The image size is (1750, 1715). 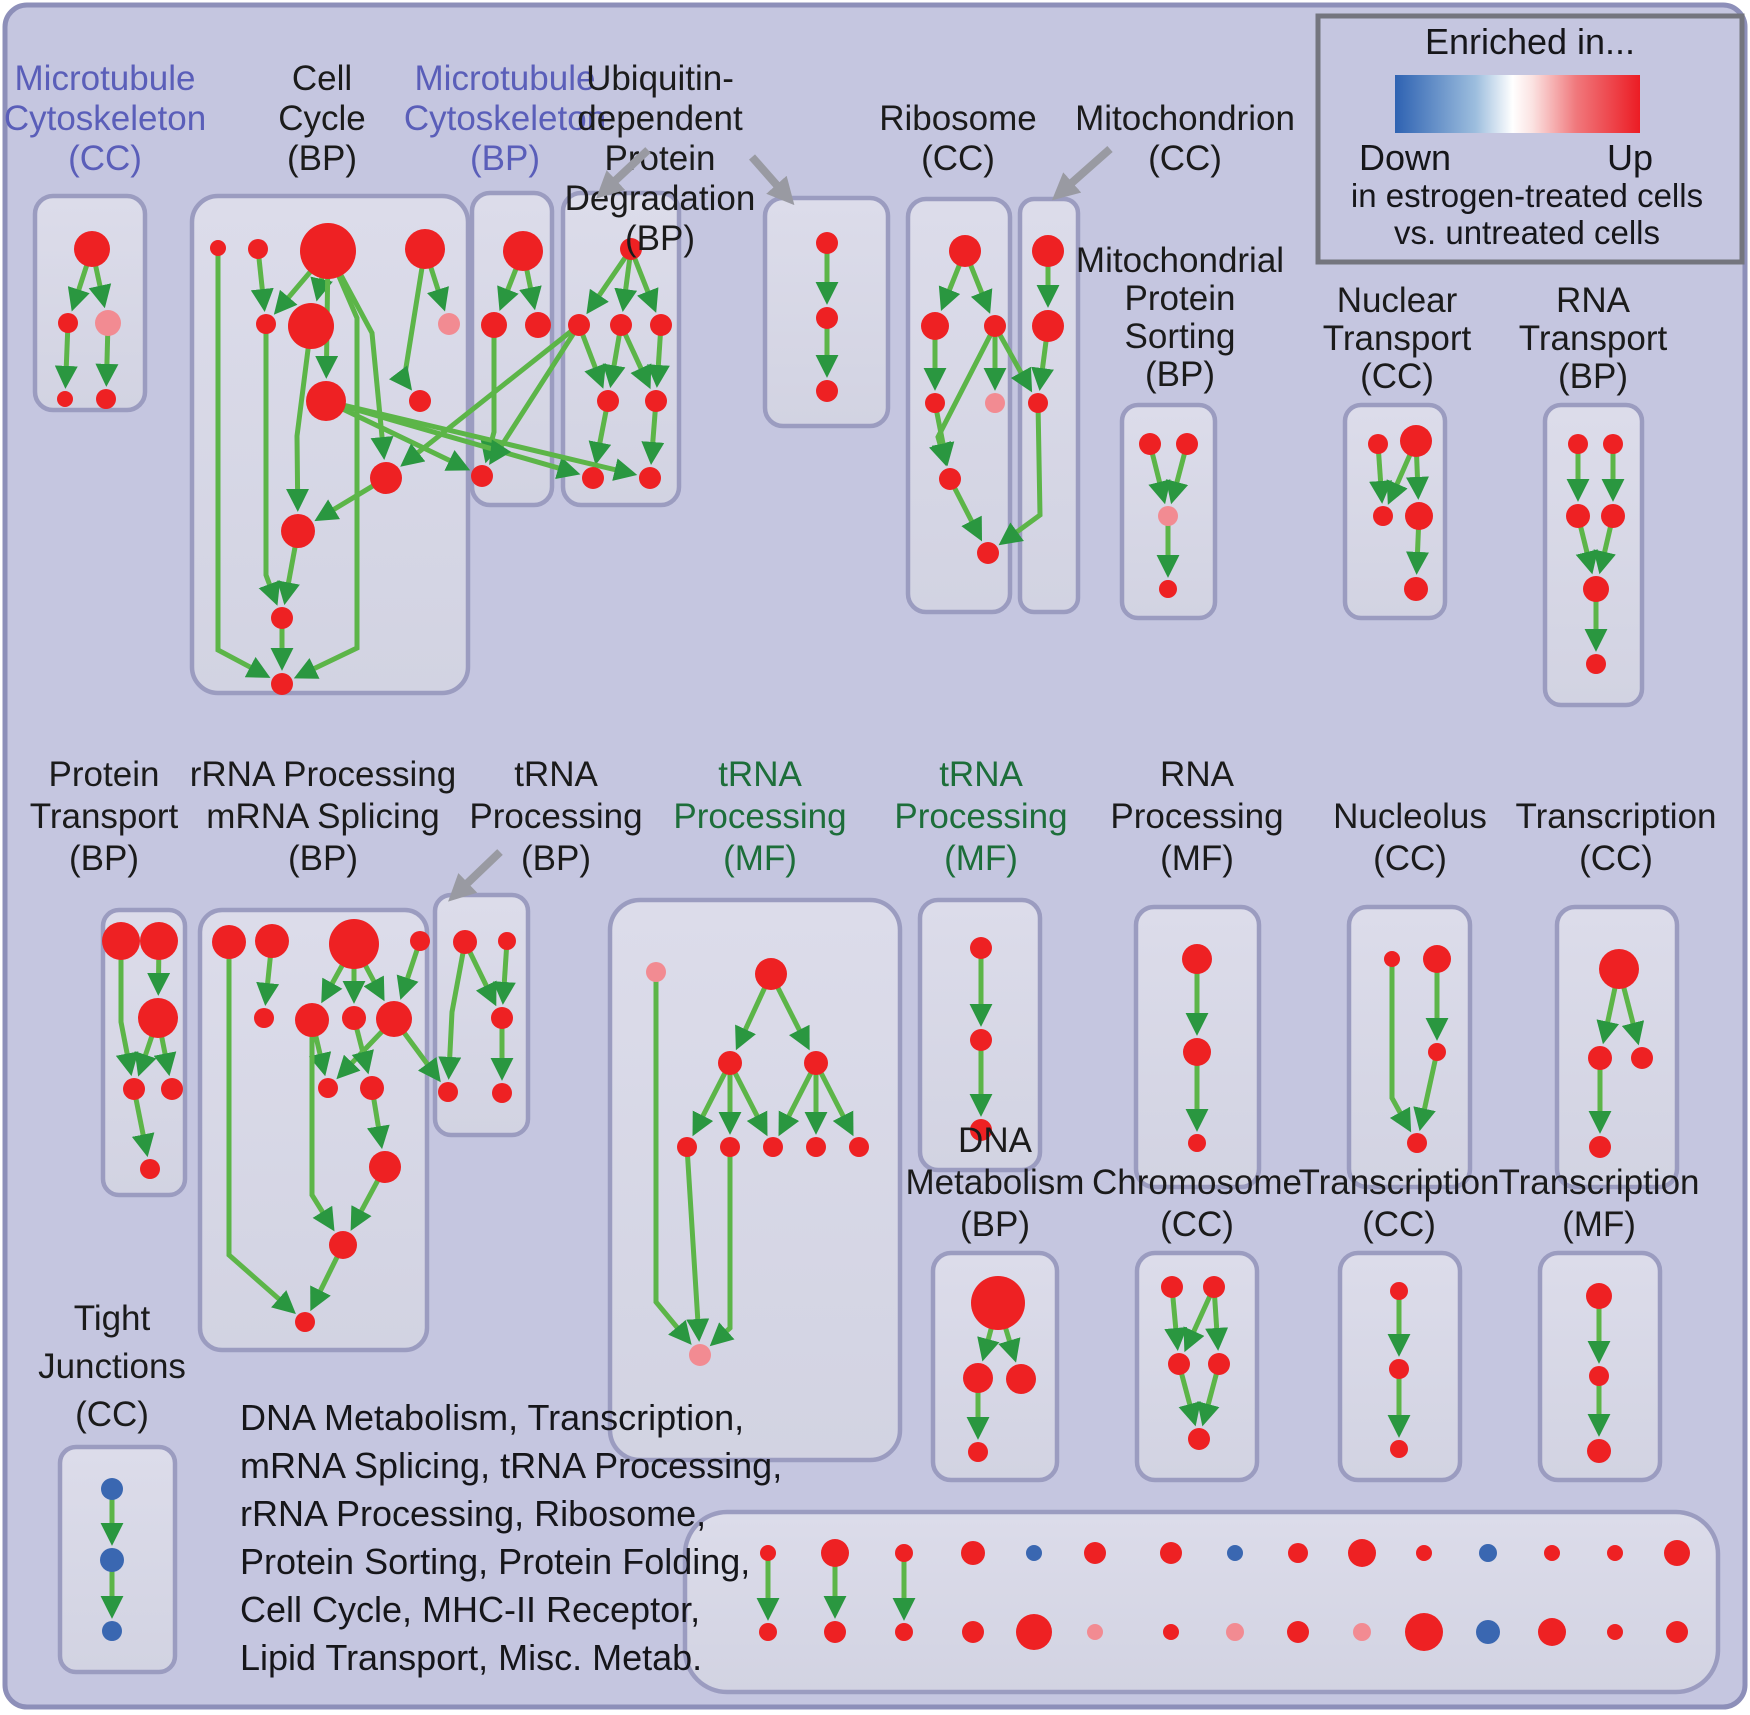 What do you see at coordinates (621, 325) in the screenshot?
I see `node-ub1-m2` at bounding box center [621, 325].